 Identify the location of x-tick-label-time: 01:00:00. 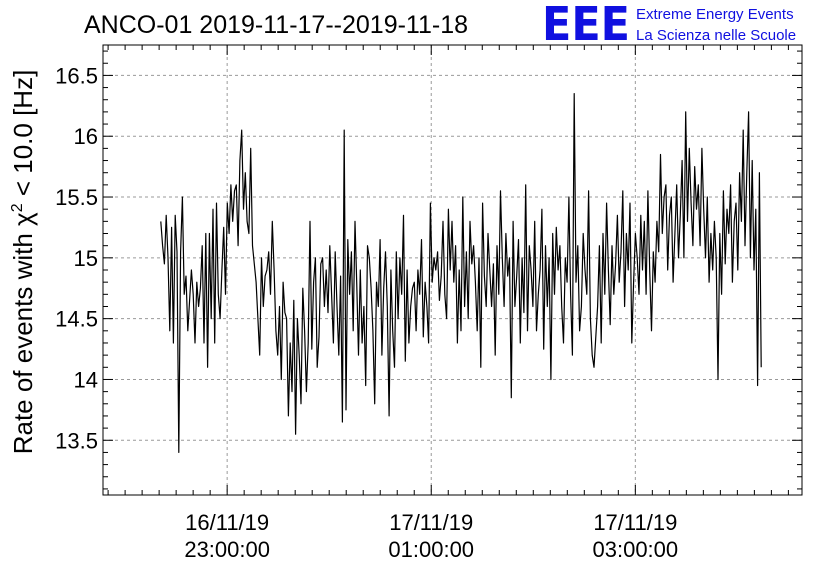
(431, 549).